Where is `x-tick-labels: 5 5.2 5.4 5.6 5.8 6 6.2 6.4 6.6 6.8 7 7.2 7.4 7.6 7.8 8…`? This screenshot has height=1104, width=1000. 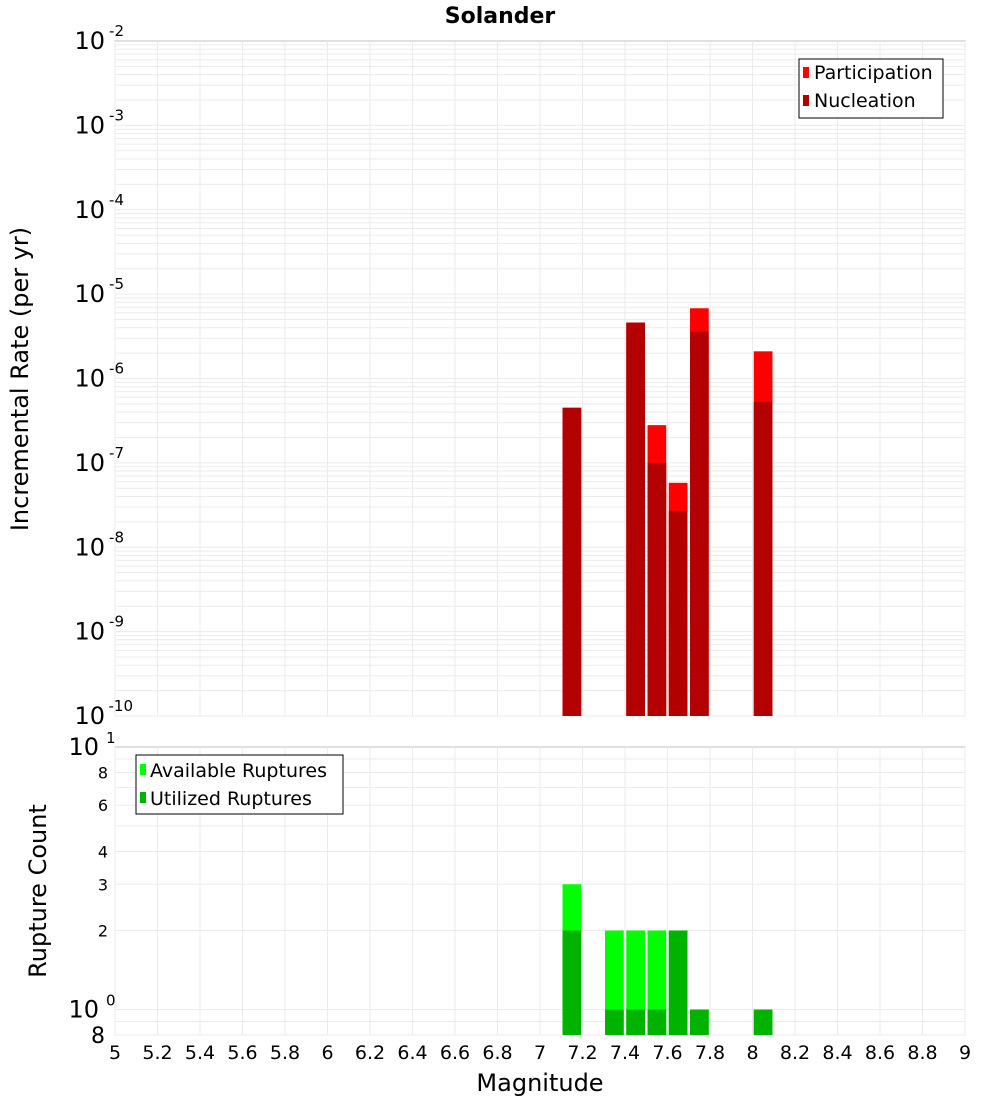
x-tick-labels: 5 5.2 5.4 5.6 5.8 6 6.2 6.4 6.6 6.8 7 7.2 7.4 7.6 7.8 8… is located at coordinates (540, 1053).